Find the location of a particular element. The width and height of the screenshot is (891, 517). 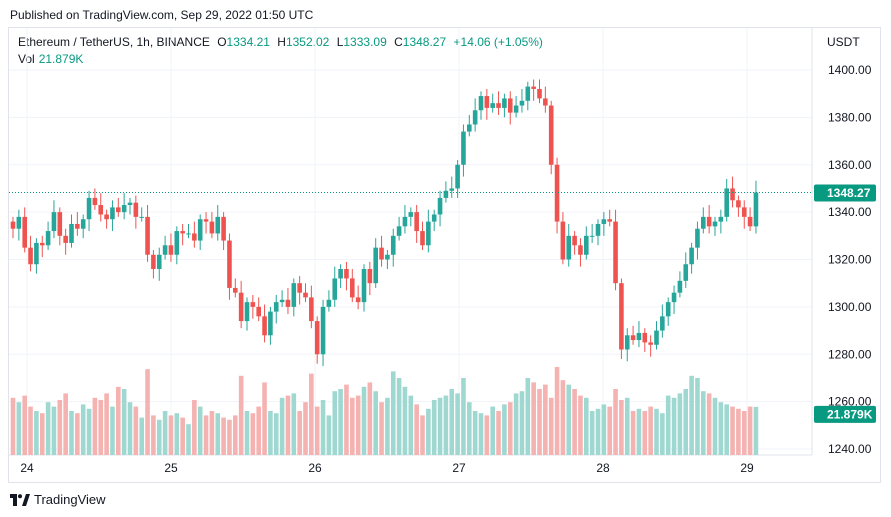

open-value: 1334.21 is located at coordinates (248, 42).